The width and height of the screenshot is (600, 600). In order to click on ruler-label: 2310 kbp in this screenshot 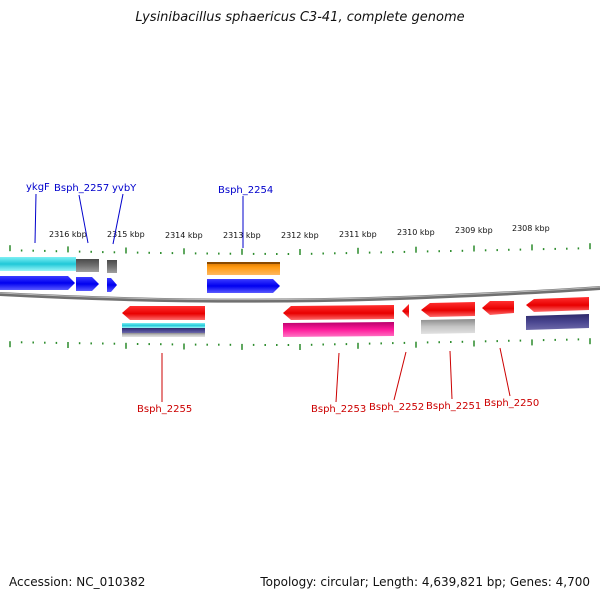, I will do `click(416, 232)`.